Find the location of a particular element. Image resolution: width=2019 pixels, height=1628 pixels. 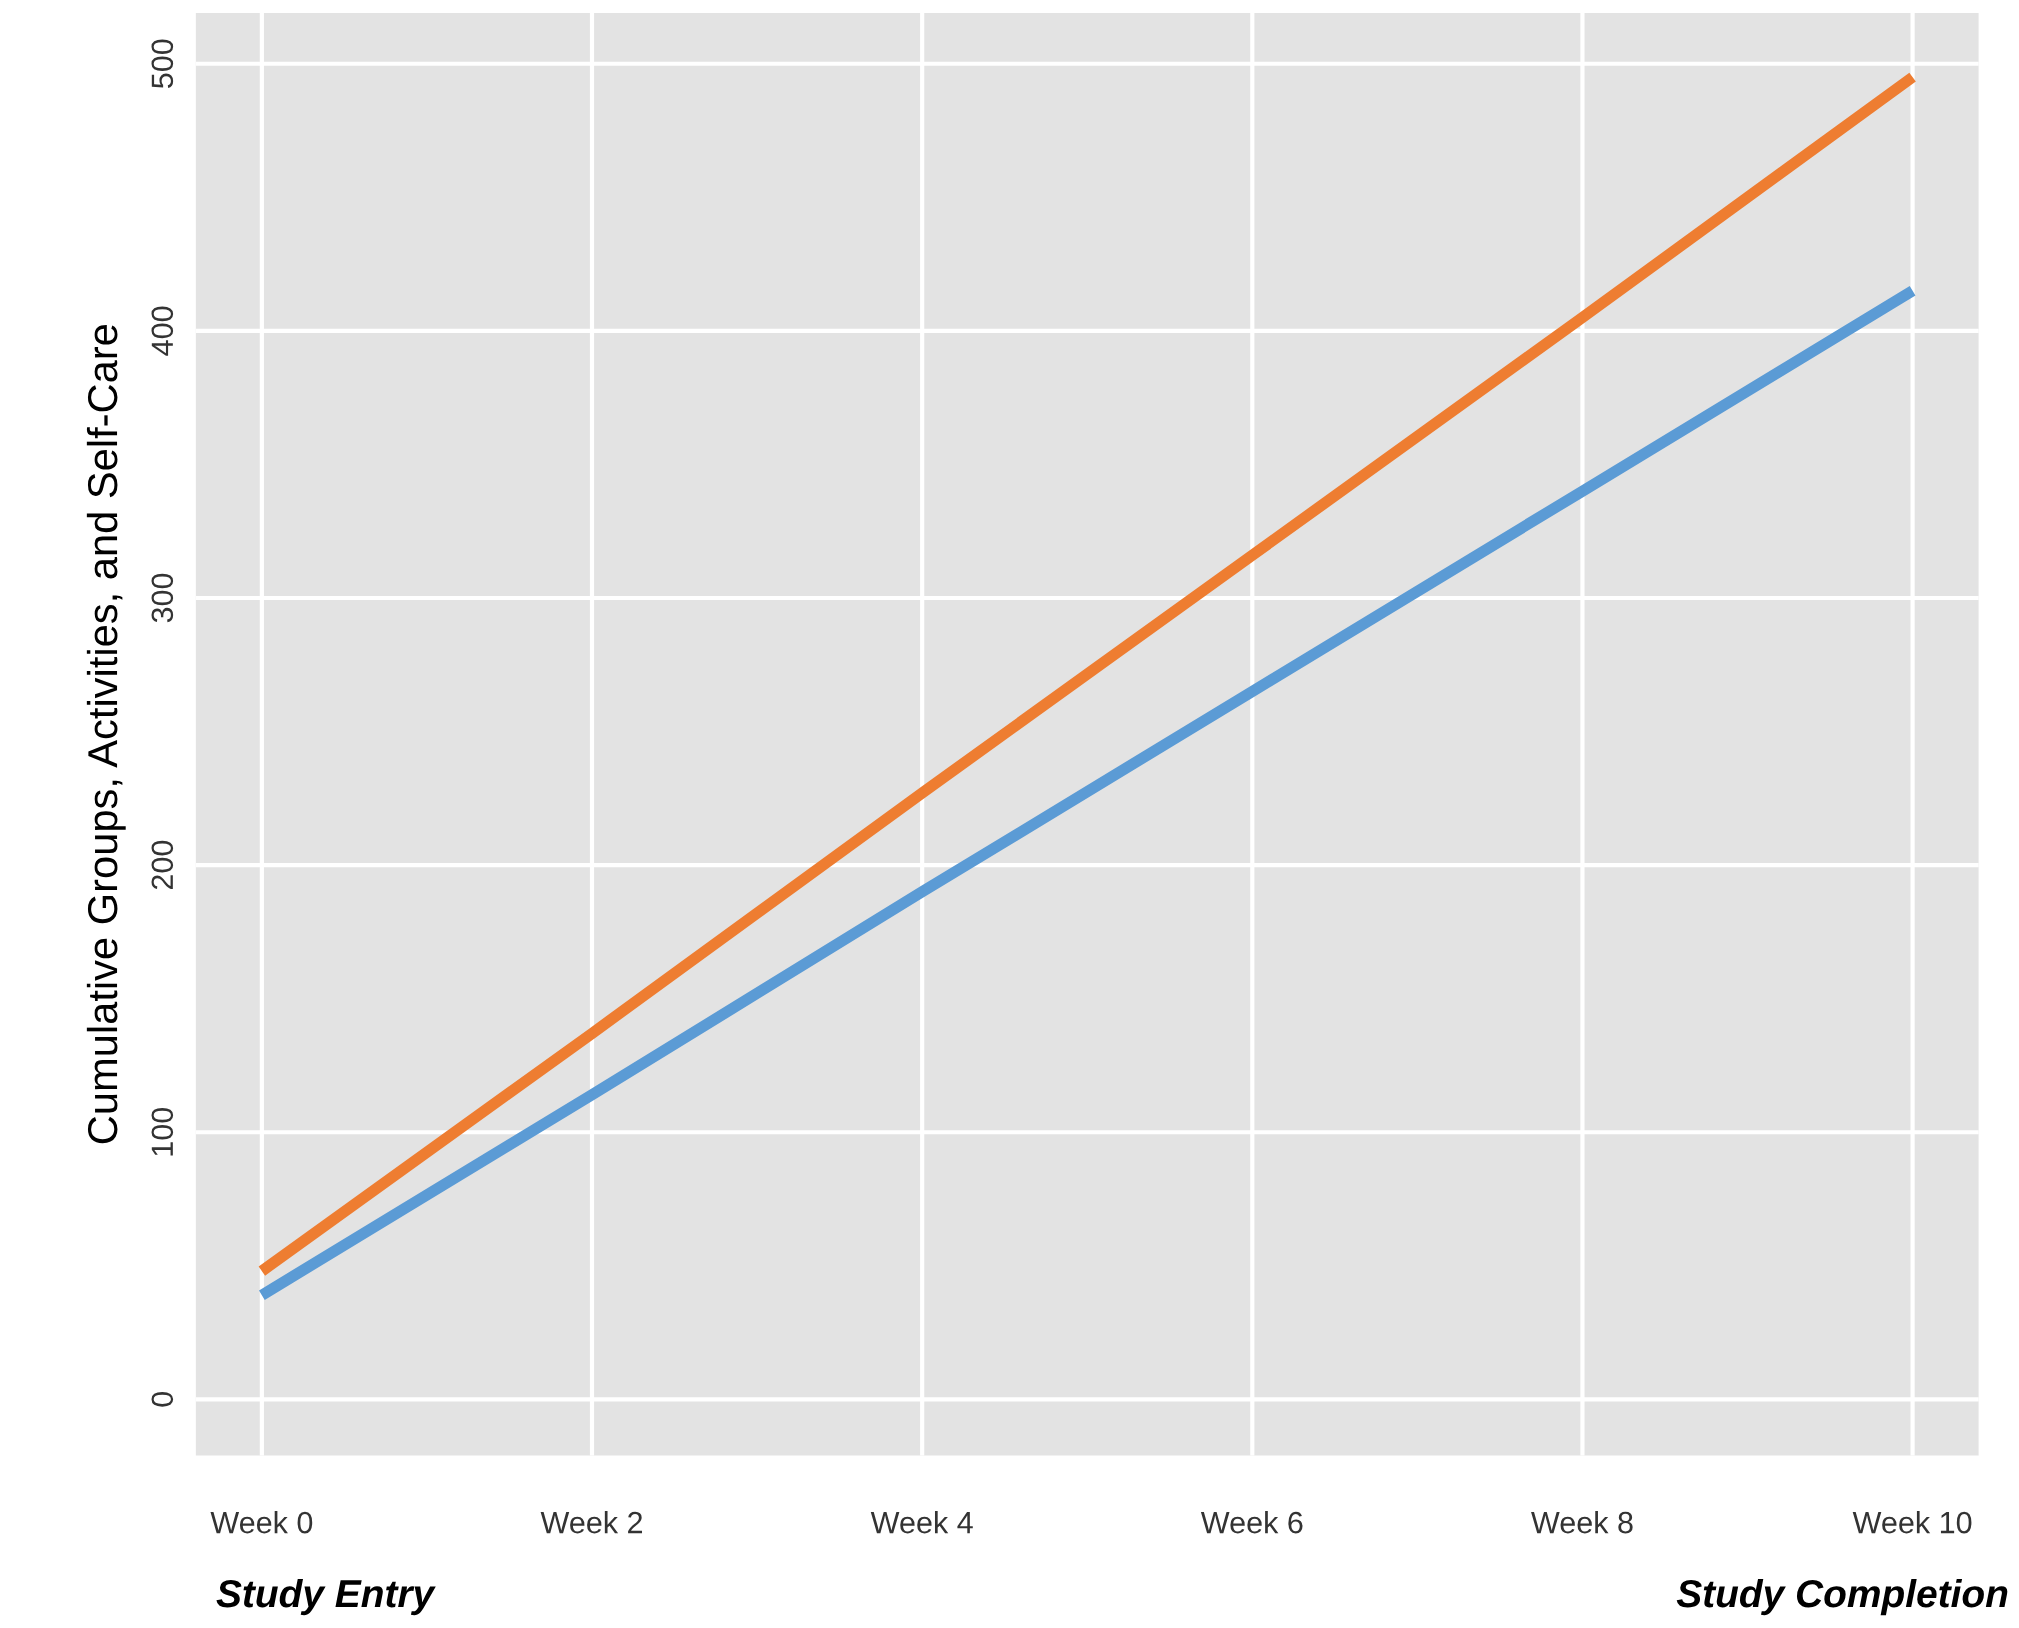

x-tick-label: Week 10 is located at coordinates (1912, 1522).